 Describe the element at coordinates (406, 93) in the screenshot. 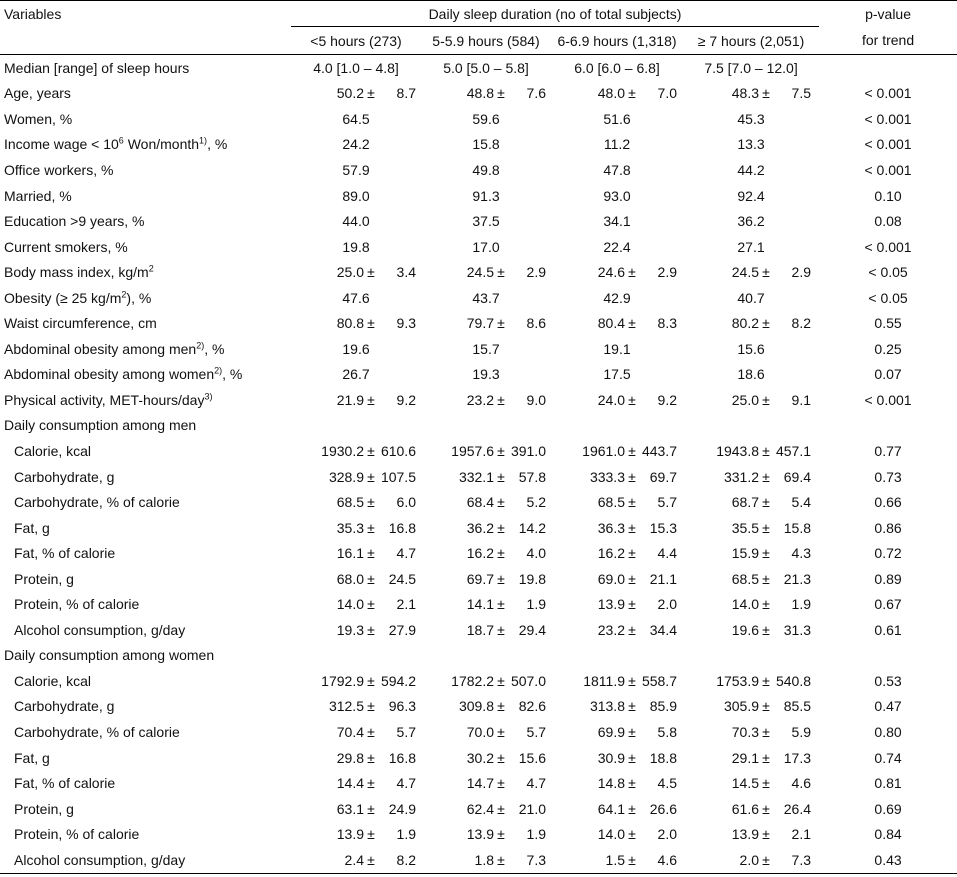

I see `sd-value: 8.7` at that location.